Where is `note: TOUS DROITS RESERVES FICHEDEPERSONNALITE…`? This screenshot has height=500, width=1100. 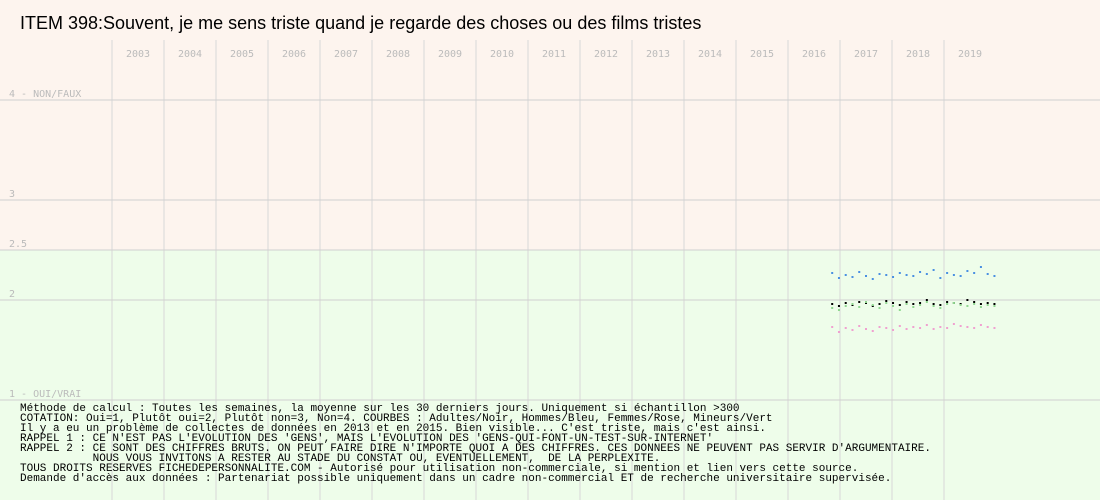
note: TOUS DROITS RESERVES FICHEDEPERSONNALITE… is located at coordinates (439, 469).